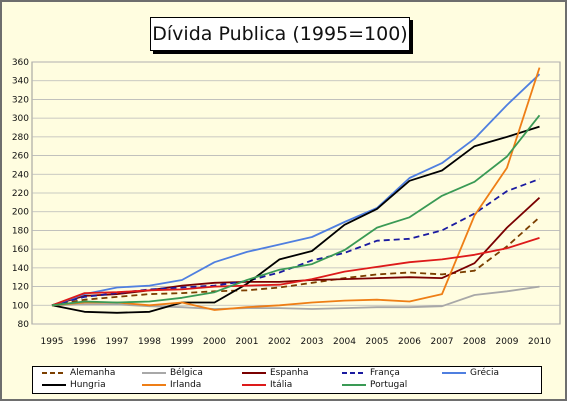  I want to click on legend-item: França, so click(370, 373).